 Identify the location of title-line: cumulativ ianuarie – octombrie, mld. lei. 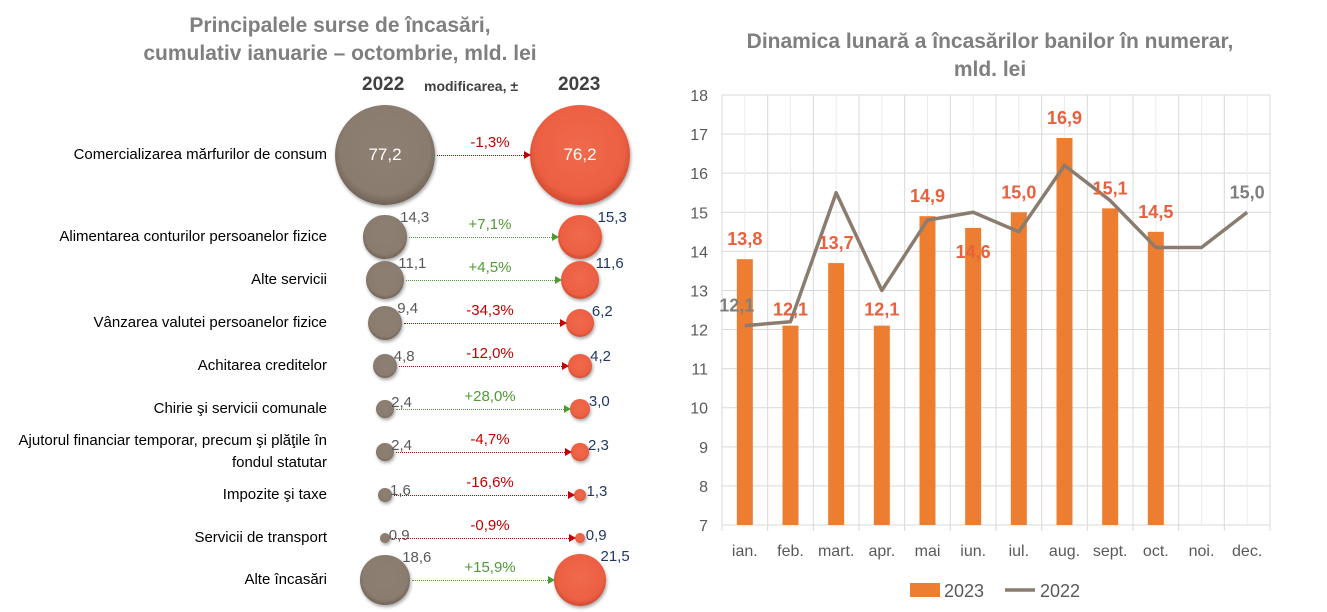
(340, 53).